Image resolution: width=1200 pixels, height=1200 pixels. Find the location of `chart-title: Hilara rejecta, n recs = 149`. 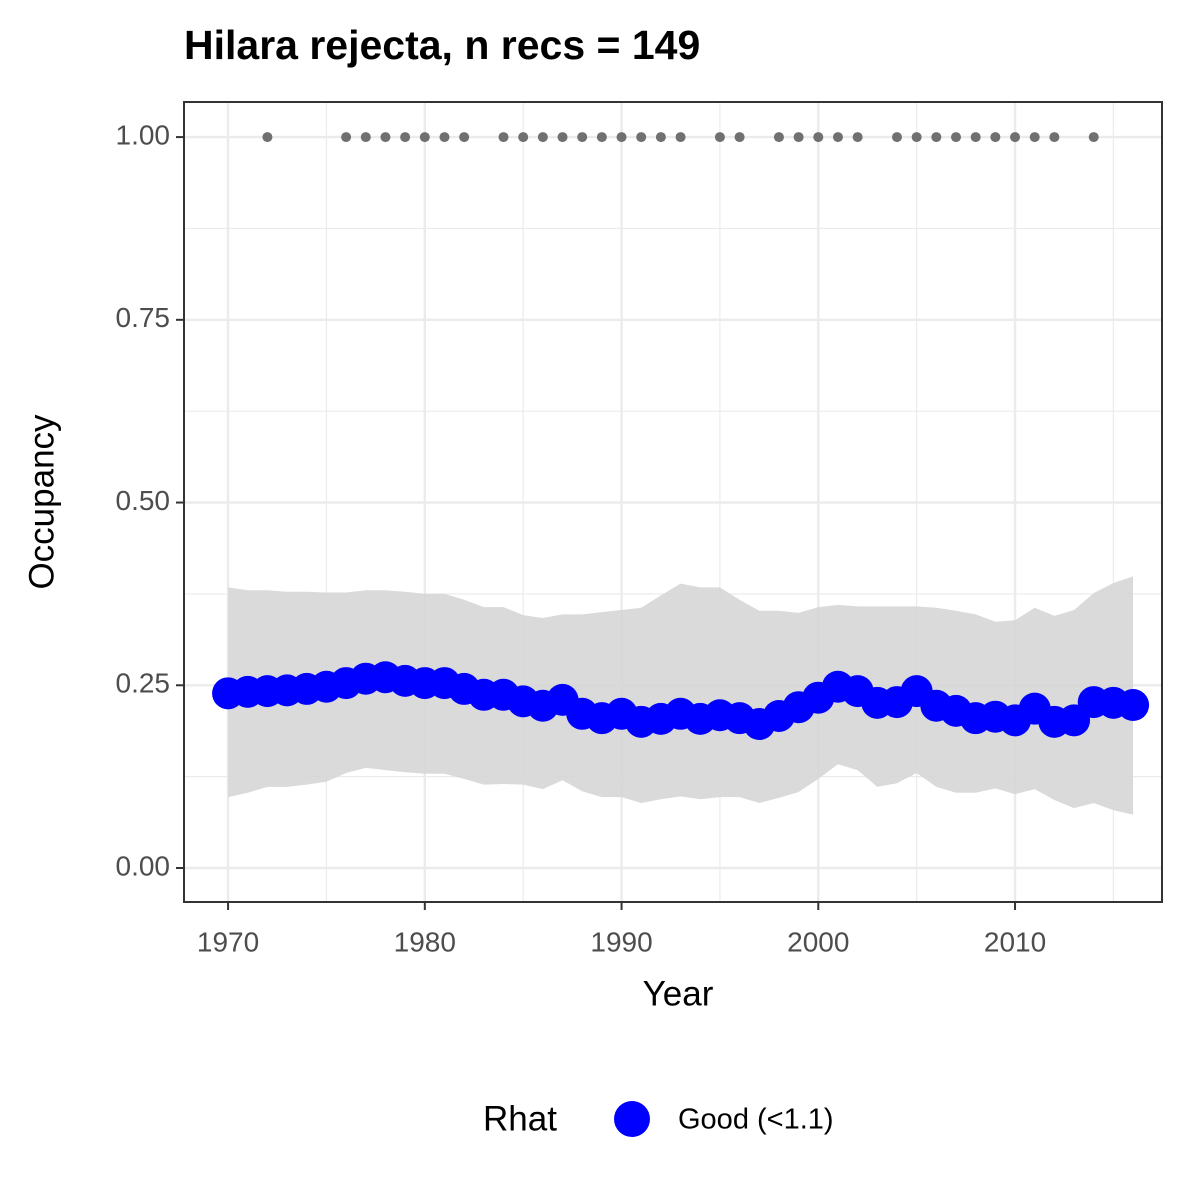

chart-title: Hilara rejecta, n recs = 149 is located at coordinates (442, 45).